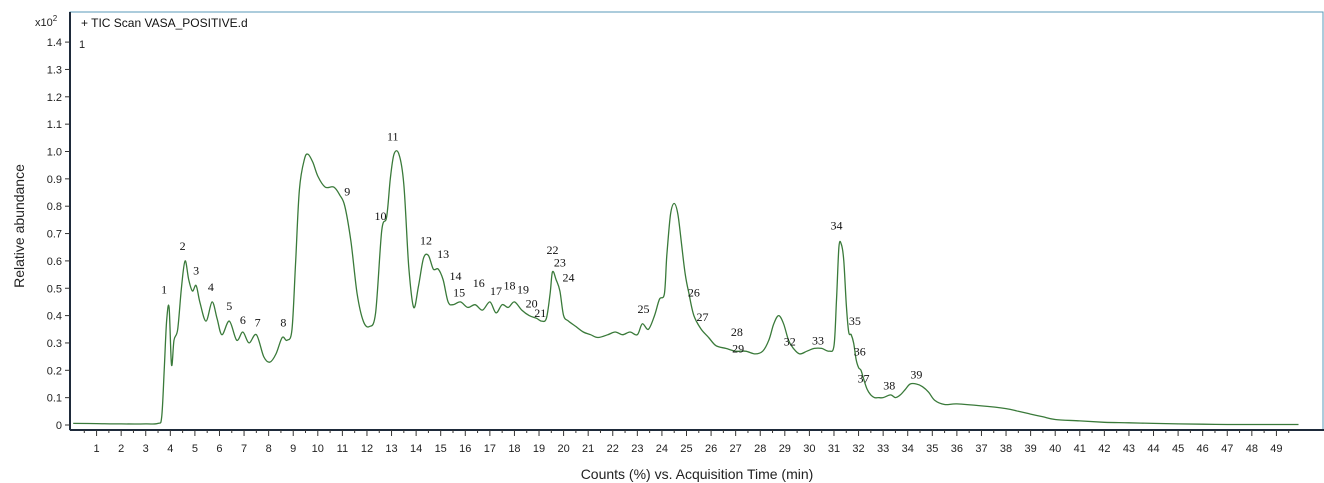  I want to click on y-tick-label: 0.2, so click(54, 371).